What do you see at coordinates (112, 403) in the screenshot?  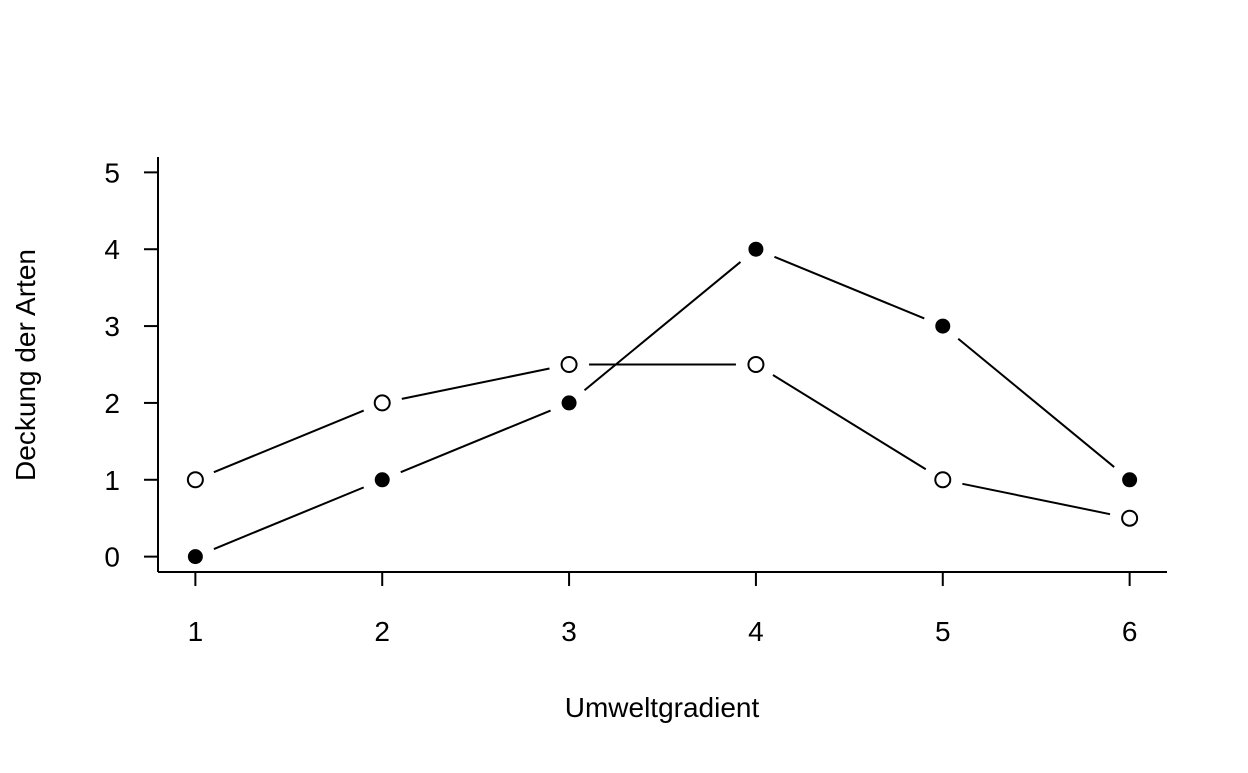 I see `y-tick-label: 2` at bounding box center [112, 403].